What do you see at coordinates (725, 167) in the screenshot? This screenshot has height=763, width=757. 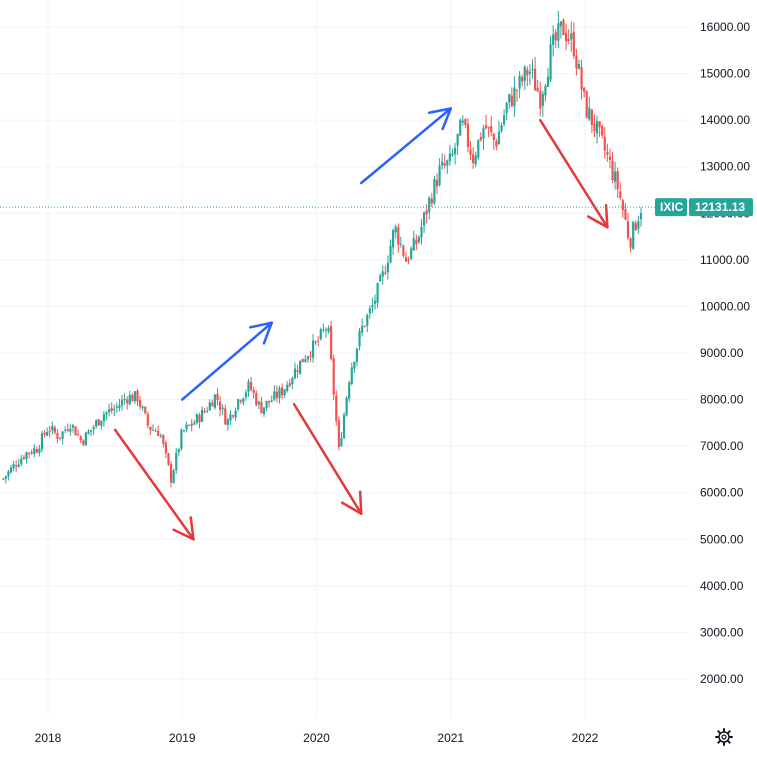 I see `y-tick-label: 13000.00` at bounding box center [725, 167].